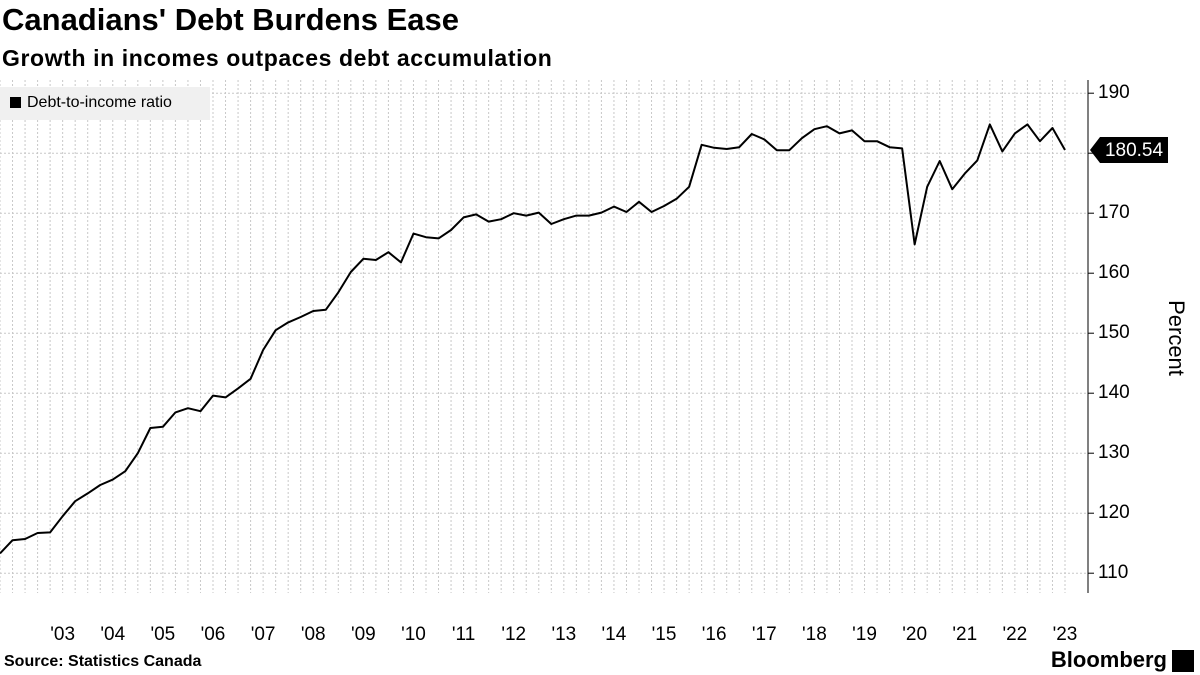 The image size is (1200, 675). I want to click on y-axis-title: Percent, so click(1176, 338).